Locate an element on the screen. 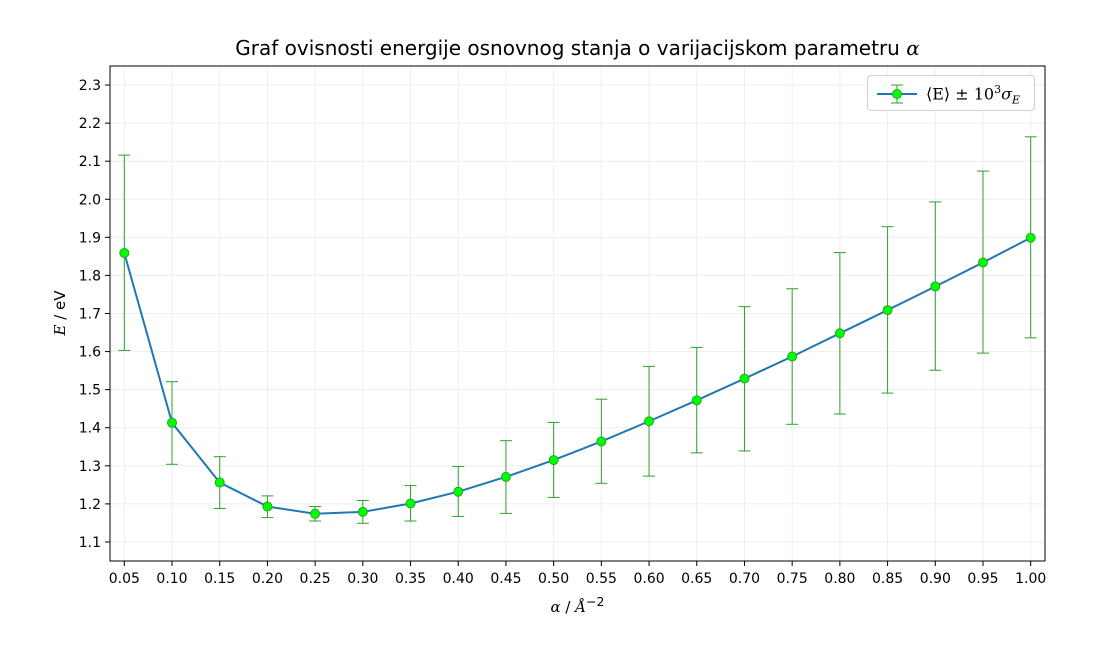 The width and height of the screenshot is (1100, 660). y-axis-label: E / eV is located at coordinates (60, 313).